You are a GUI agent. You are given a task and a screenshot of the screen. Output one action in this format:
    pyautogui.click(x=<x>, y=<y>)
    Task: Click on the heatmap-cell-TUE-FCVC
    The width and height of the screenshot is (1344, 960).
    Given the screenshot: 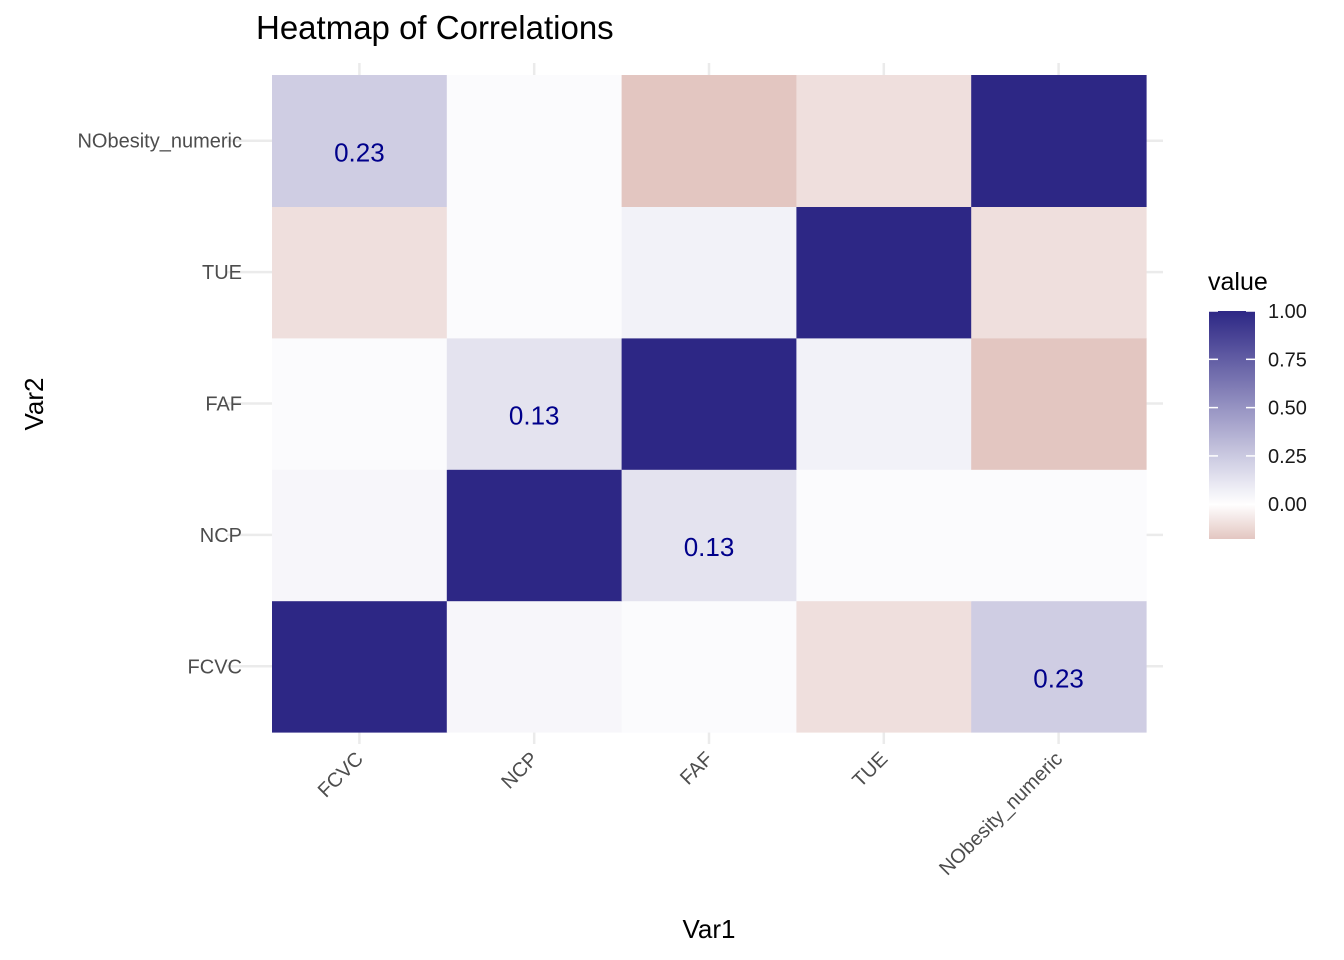 What is the action you would take?
    pyautogui.click(x=884, y=666)
    